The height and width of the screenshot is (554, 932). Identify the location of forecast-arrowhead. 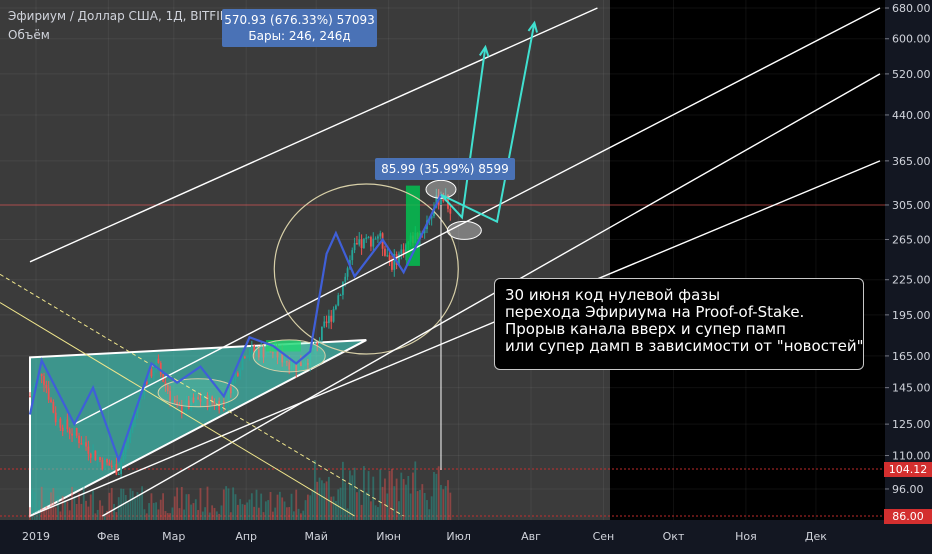
(484, 50).